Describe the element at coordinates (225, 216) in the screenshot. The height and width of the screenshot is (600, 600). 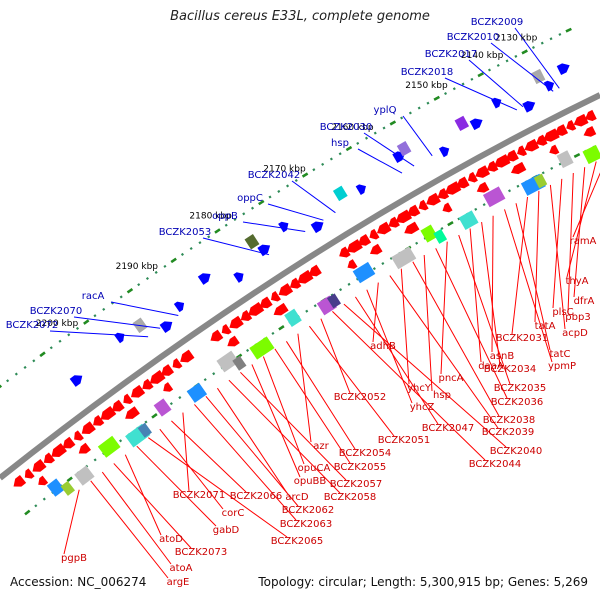
I see `forward-gene-label: oppB` at that location.